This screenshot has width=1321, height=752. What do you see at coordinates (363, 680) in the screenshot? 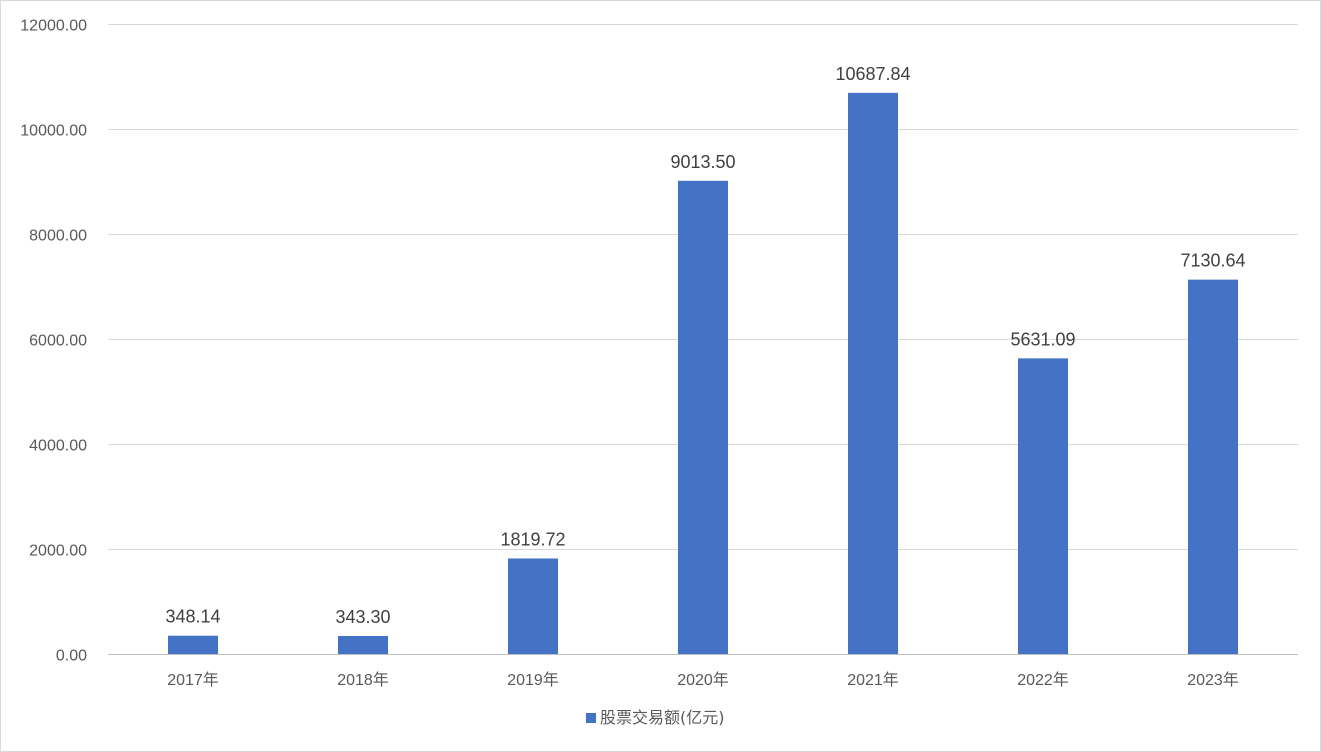
I see `x-tick-label: 2018年` at bounding box center [363, 680].